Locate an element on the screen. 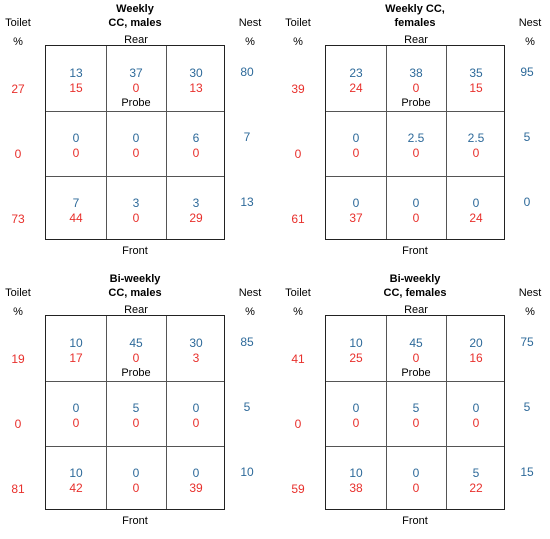  panel-title-line2: CC, females is located at coordinates (415, 293).